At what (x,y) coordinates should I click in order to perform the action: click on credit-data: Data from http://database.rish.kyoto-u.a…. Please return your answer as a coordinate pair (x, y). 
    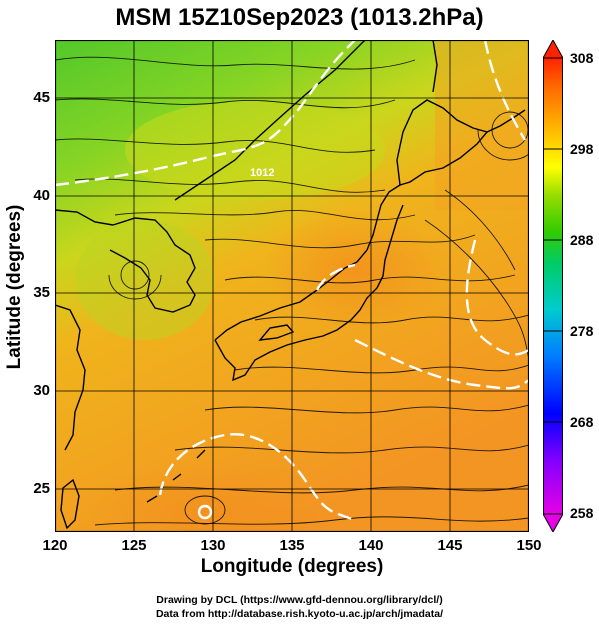
    Looking at the image, I should click on (299, 614).